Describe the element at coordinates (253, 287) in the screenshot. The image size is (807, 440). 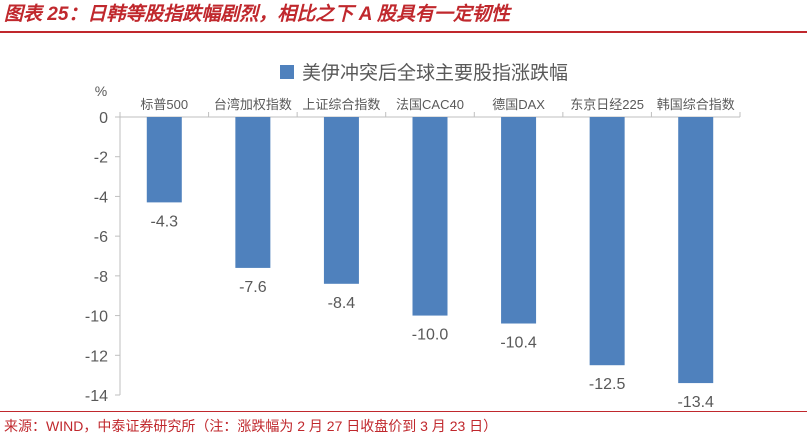
I see `data-label: -7.6` at that location.